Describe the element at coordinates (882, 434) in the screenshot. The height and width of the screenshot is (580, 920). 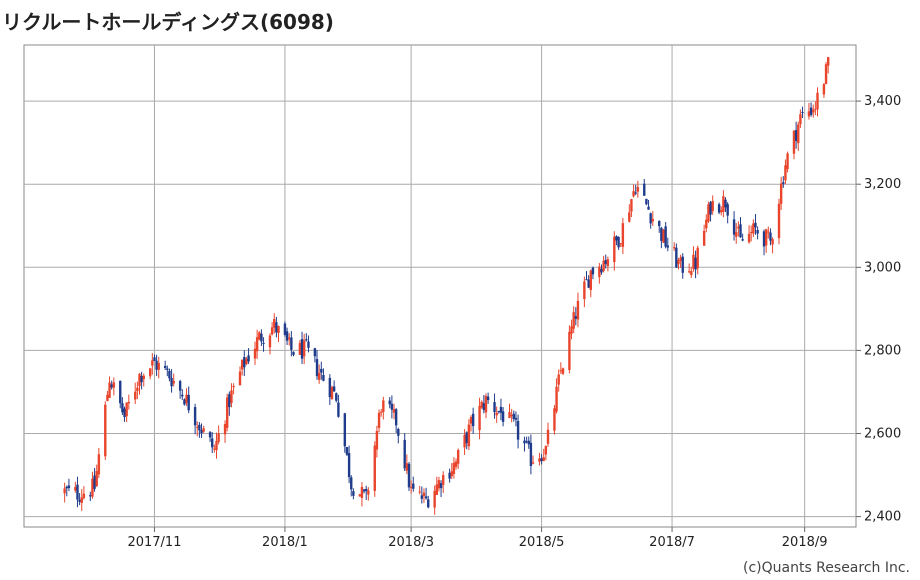
I see `y-tick-label: 2,600` at that location.